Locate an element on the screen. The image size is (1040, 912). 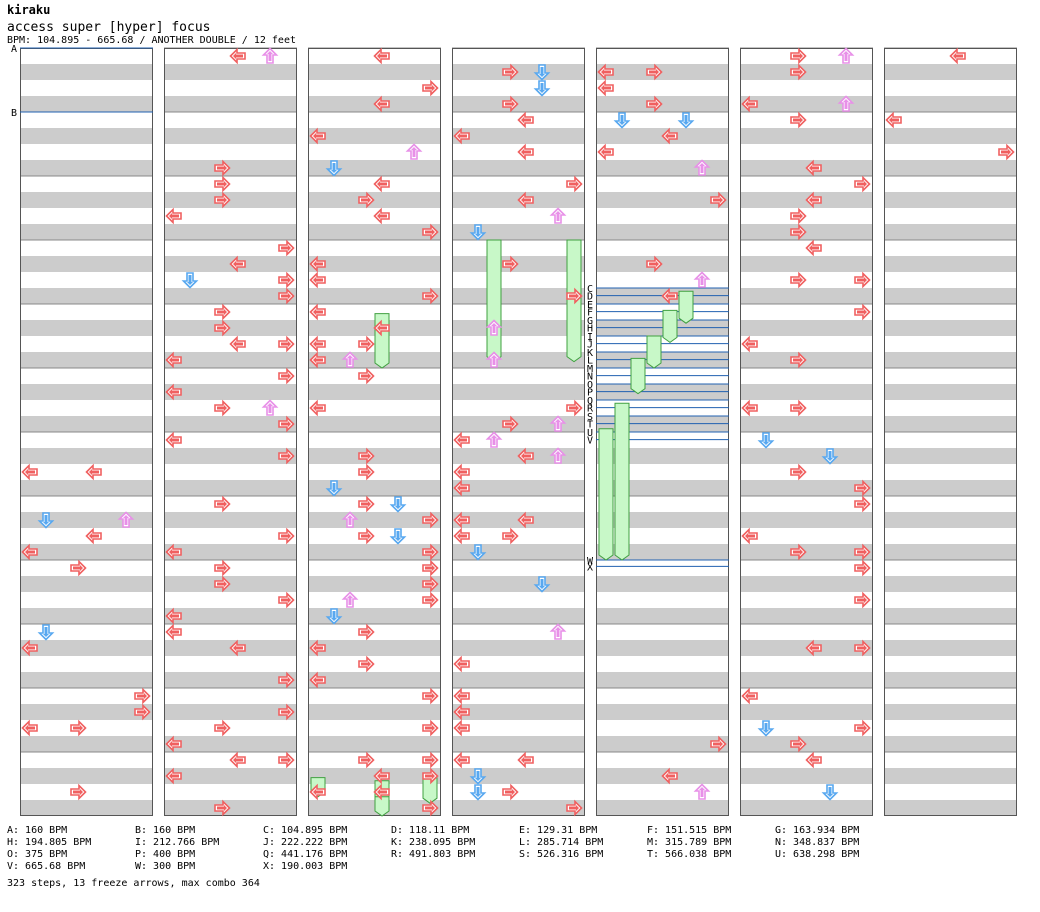
bpm-legend-entry: E: 129.31 BPM is located at coordinates (558, 830).